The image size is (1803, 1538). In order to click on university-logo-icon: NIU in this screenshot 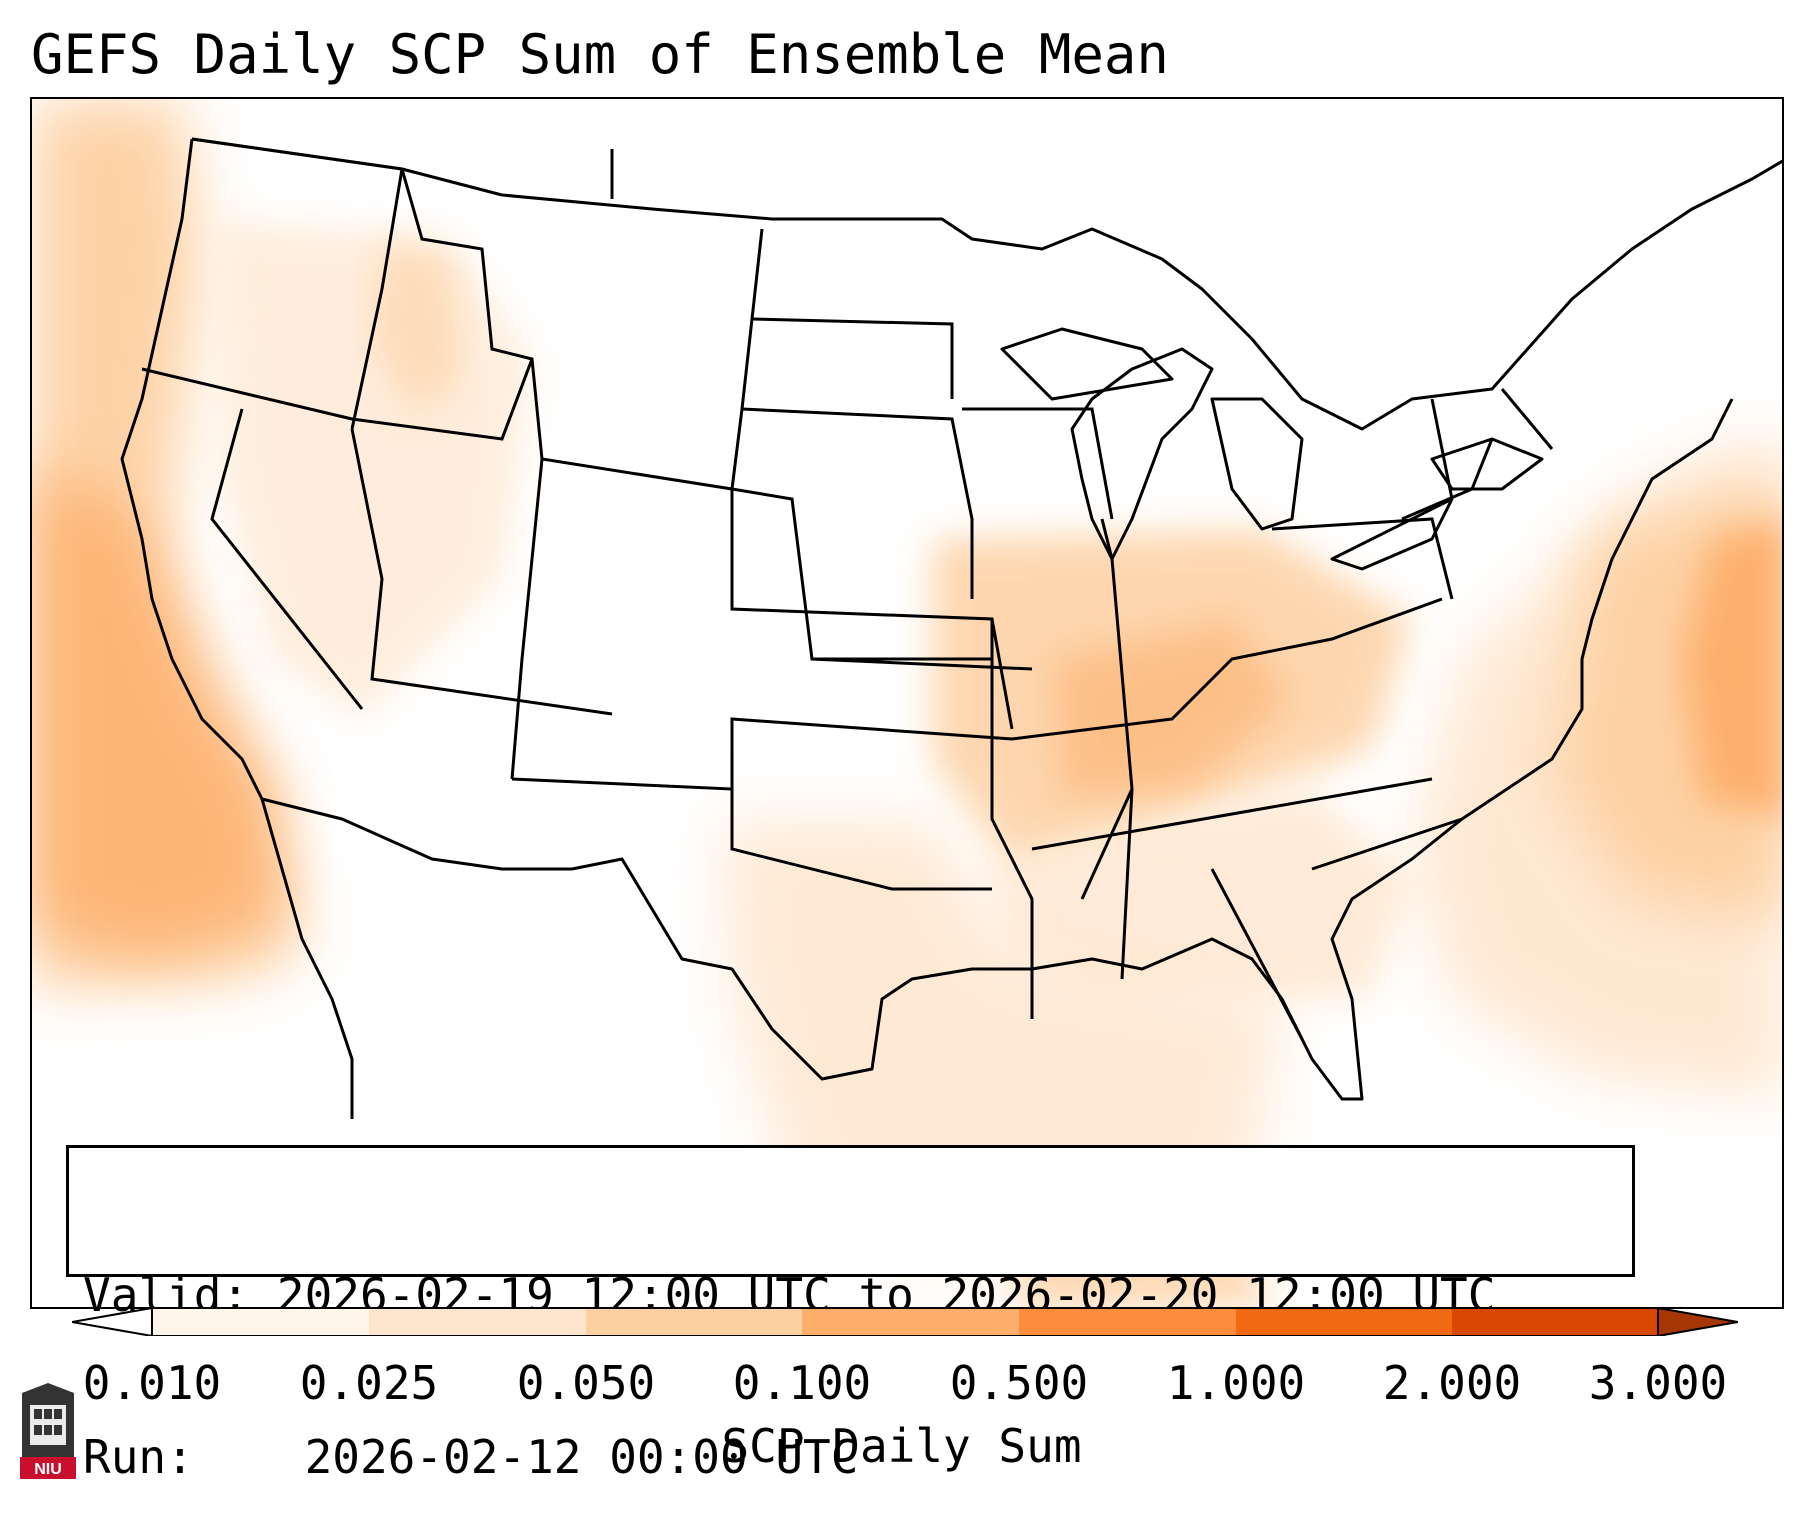, I will do `click(48, 1431)`.